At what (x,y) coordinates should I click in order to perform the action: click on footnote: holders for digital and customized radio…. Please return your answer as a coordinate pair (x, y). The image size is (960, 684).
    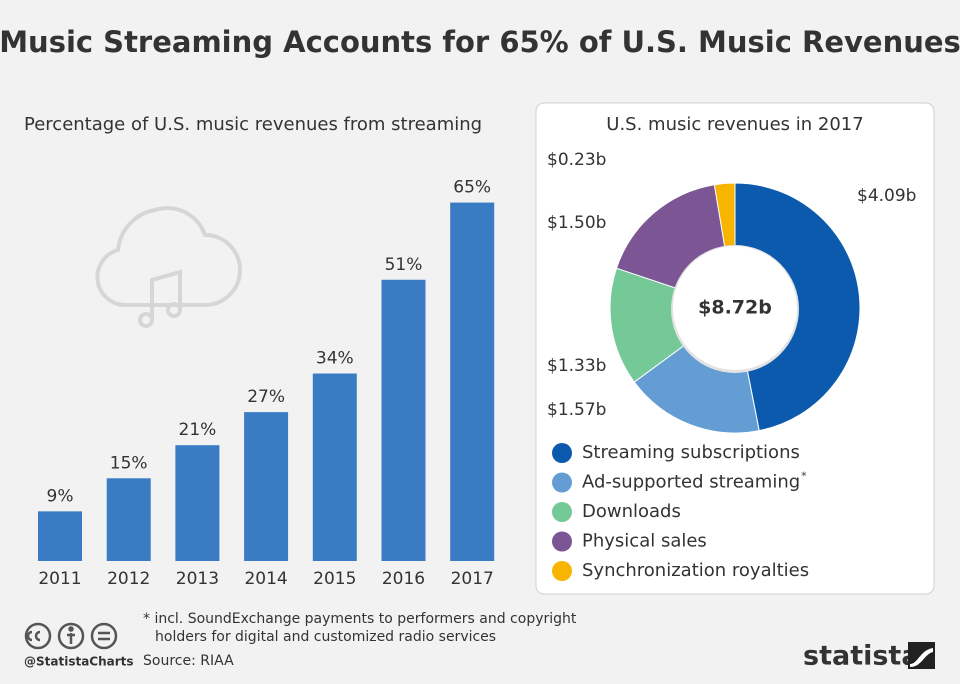
    Looking at the image, I should click on (325, 637).